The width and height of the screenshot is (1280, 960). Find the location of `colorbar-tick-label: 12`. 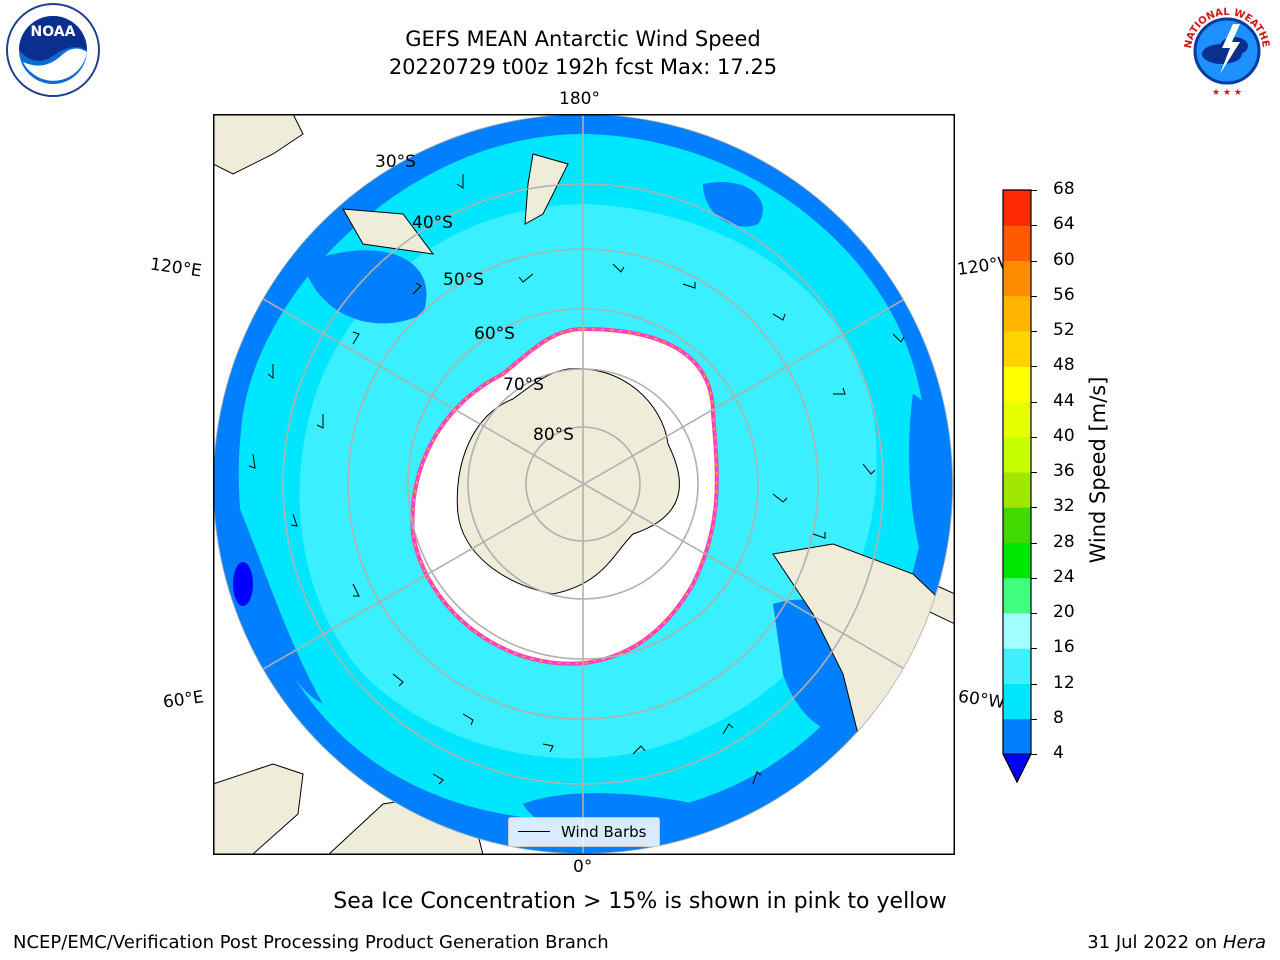

colorbar-tick-label: 12 is located at coordinates (1064, 682).